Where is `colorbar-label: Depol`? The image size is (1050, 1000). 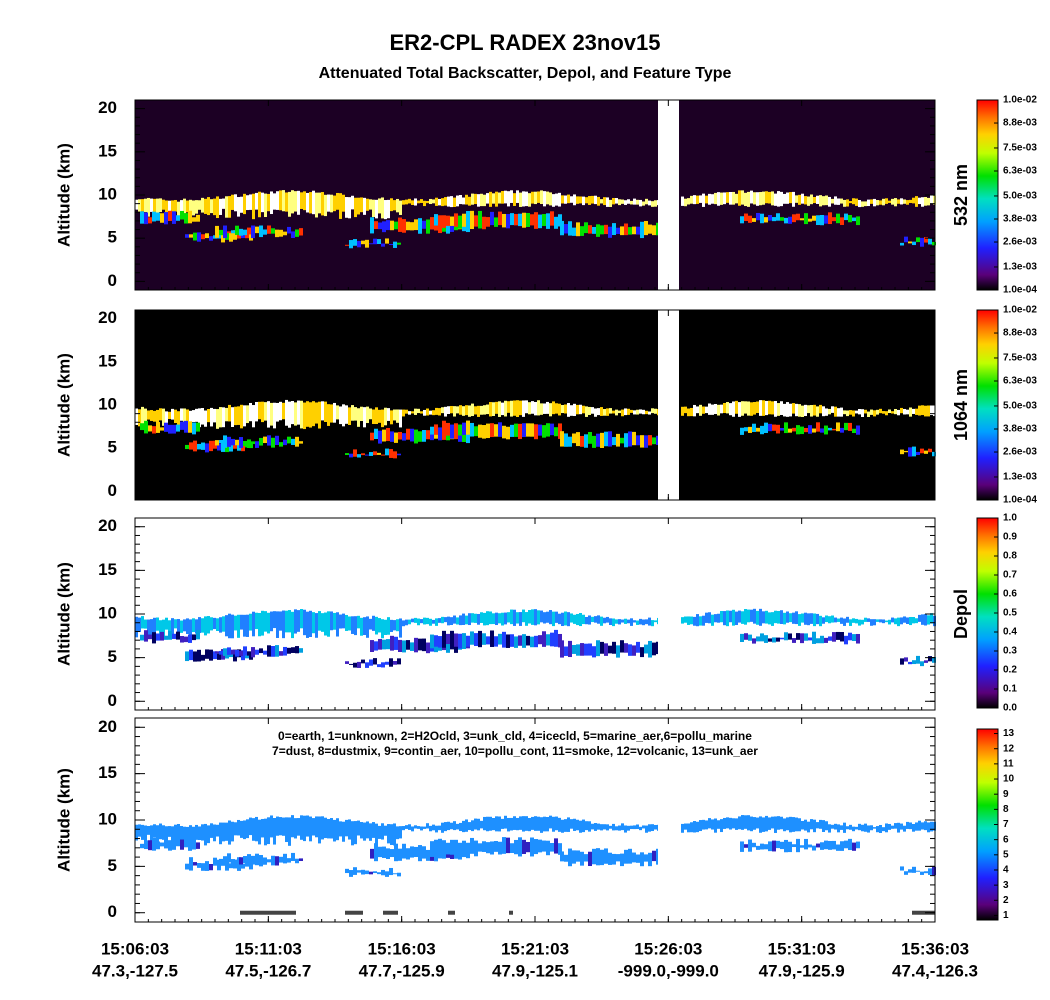 colorbar-label: Depol is located at coordinates (961, 614).